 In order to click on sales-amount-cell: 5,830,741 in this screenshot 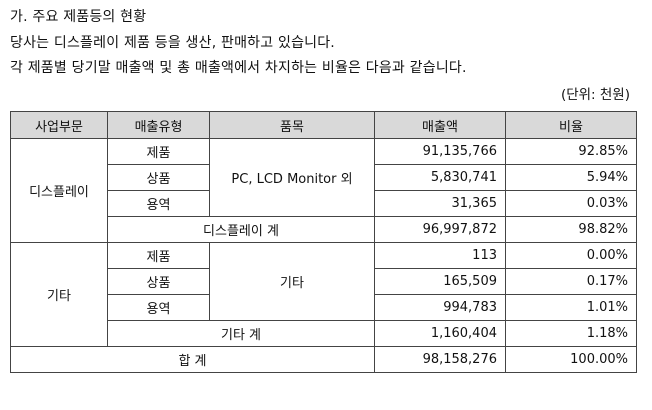, I will do `click(440, 177)`.